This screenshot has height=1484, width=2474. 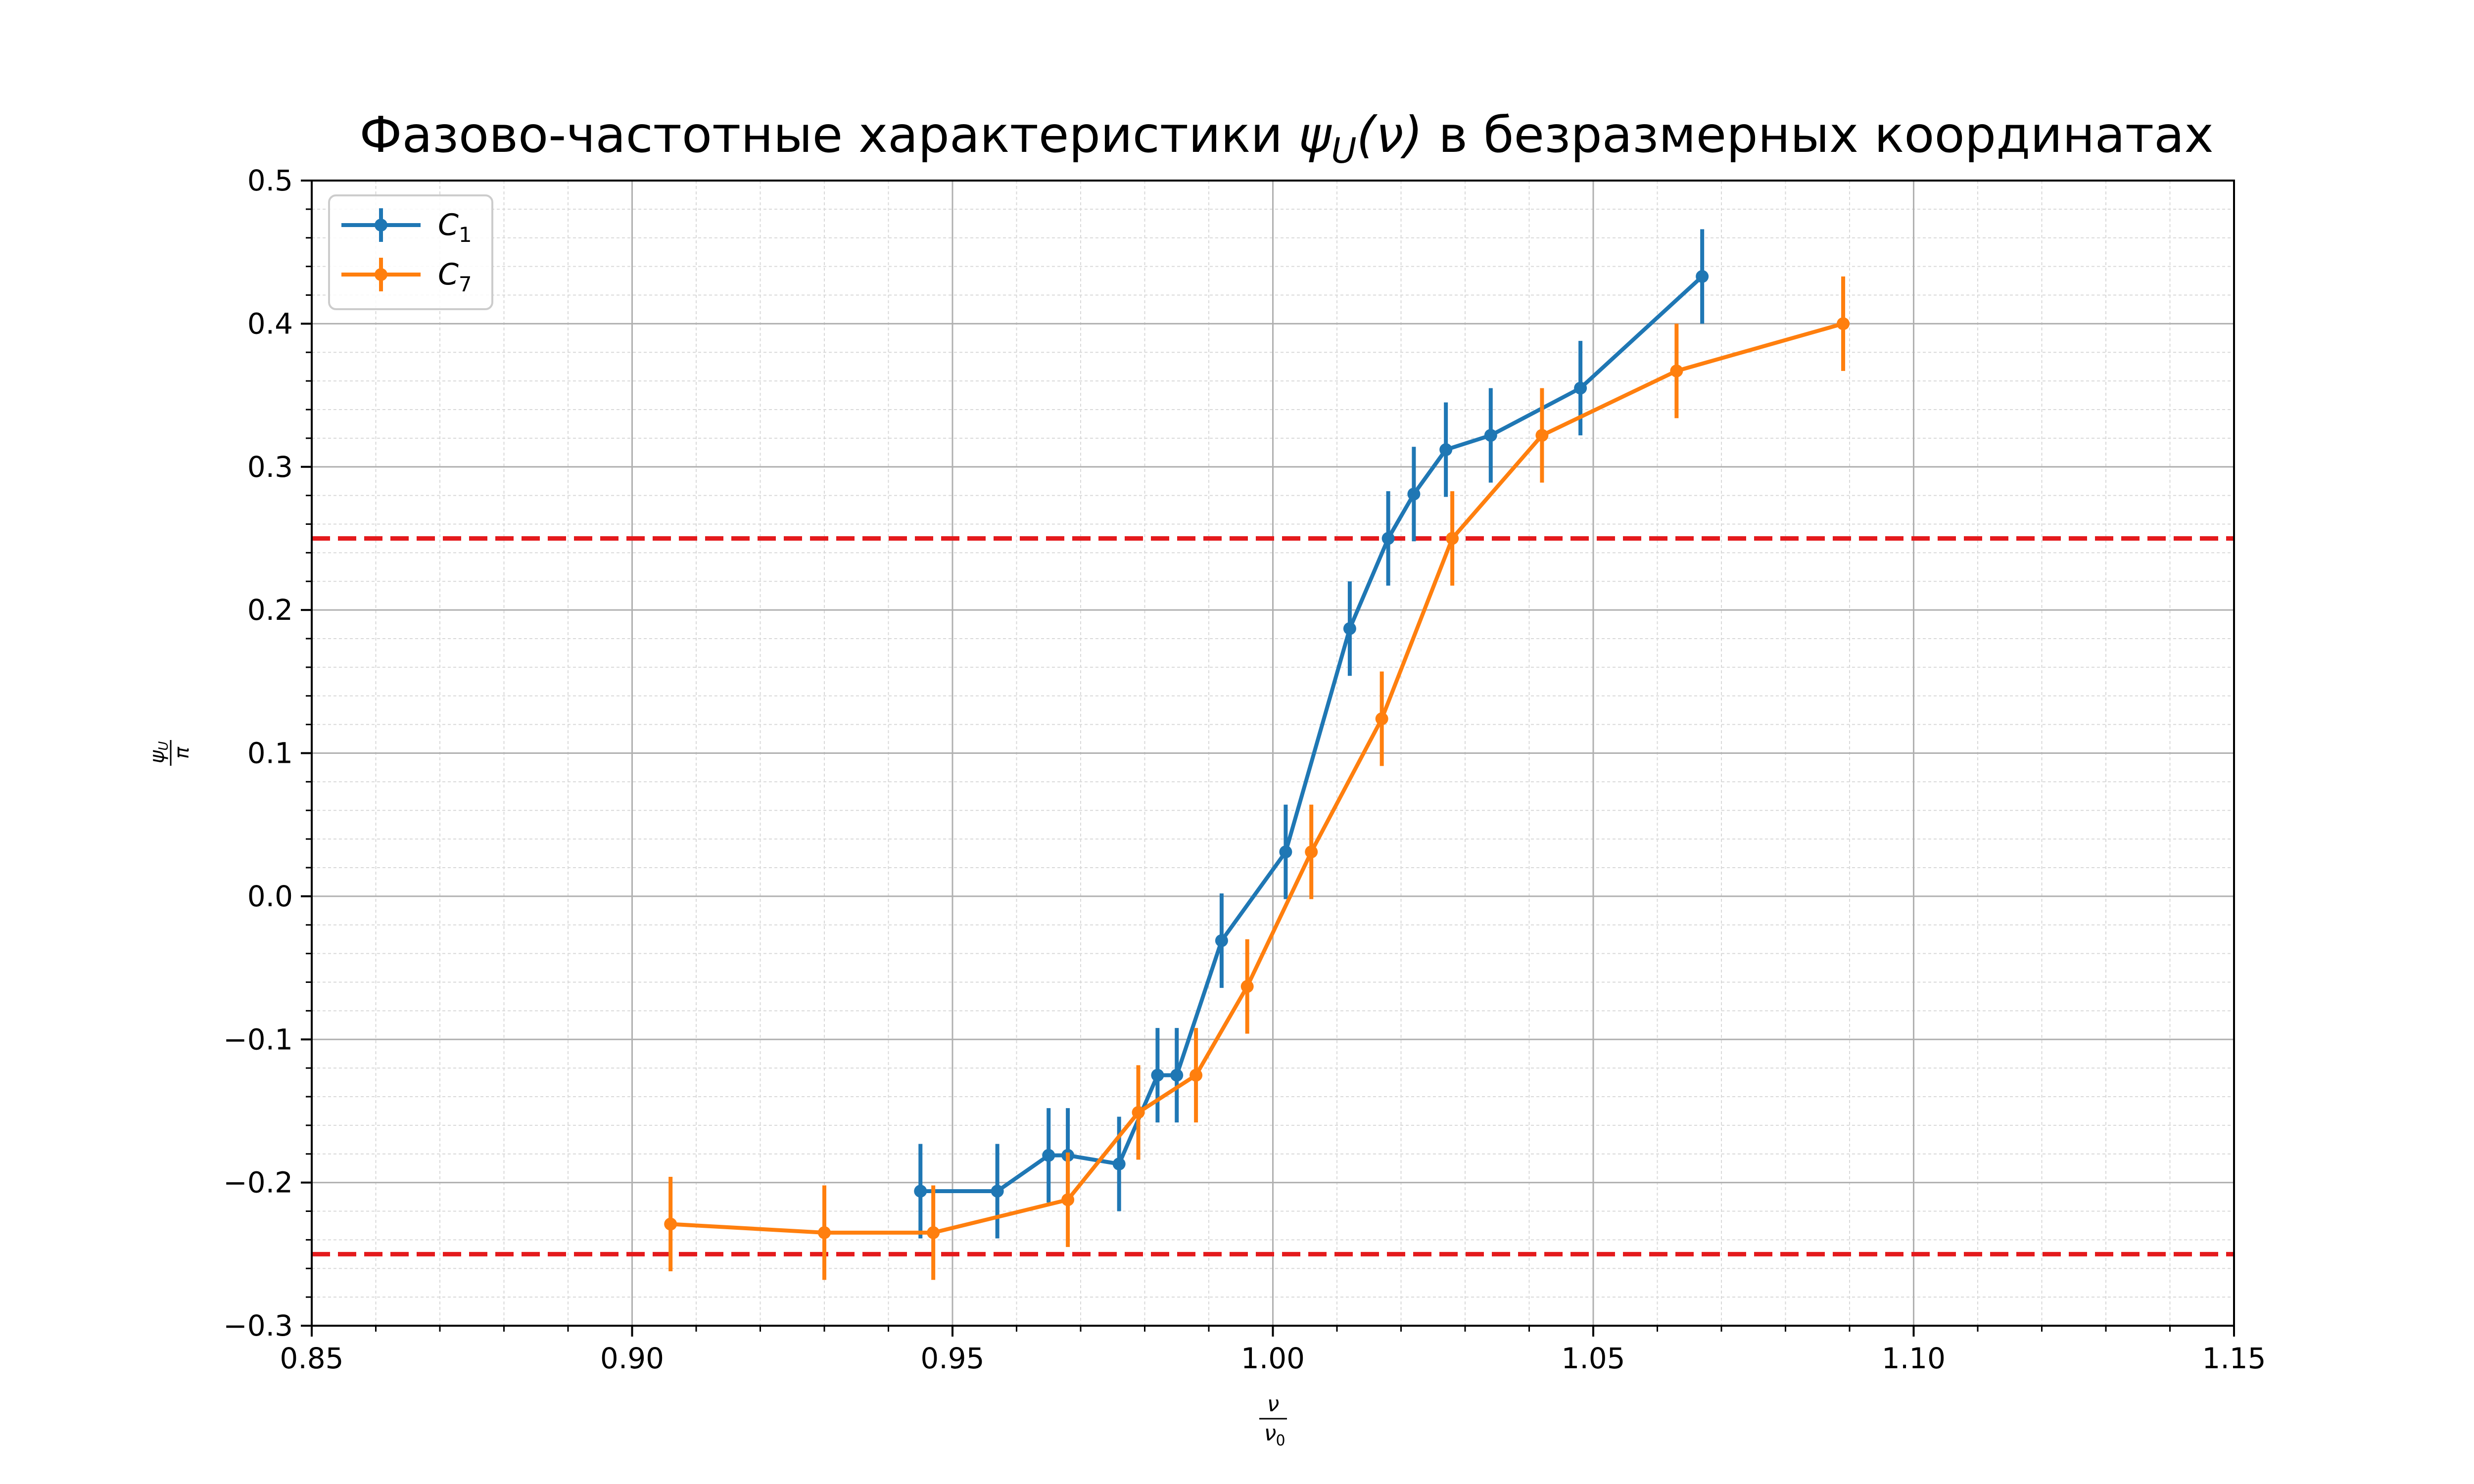 I want to click on y-tick-label: 0.5, so click(x=270, y=180).